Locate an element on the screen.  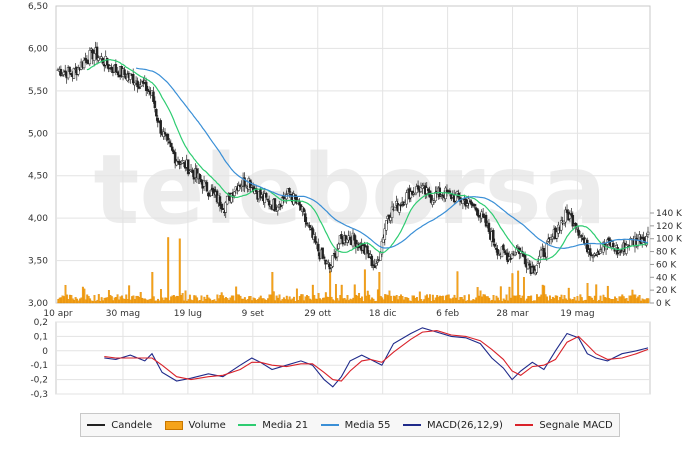
volume-y-tick-label: 100 K is located at coordinates (669, 240).